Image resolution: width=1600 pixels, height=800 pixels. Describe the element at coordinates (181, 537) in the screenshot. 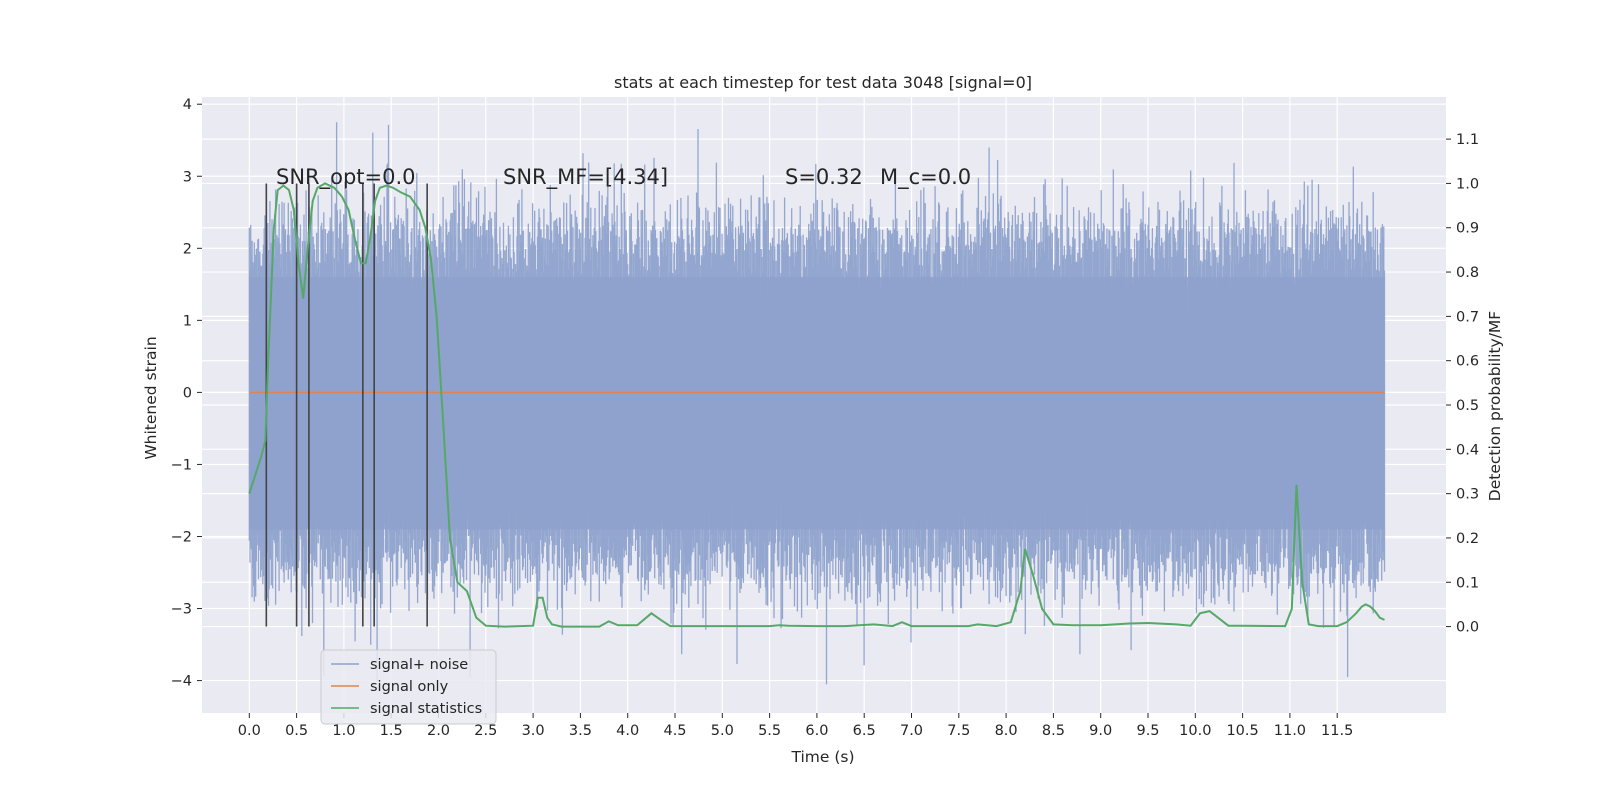

I see `y-tick-label: −2` at that location.